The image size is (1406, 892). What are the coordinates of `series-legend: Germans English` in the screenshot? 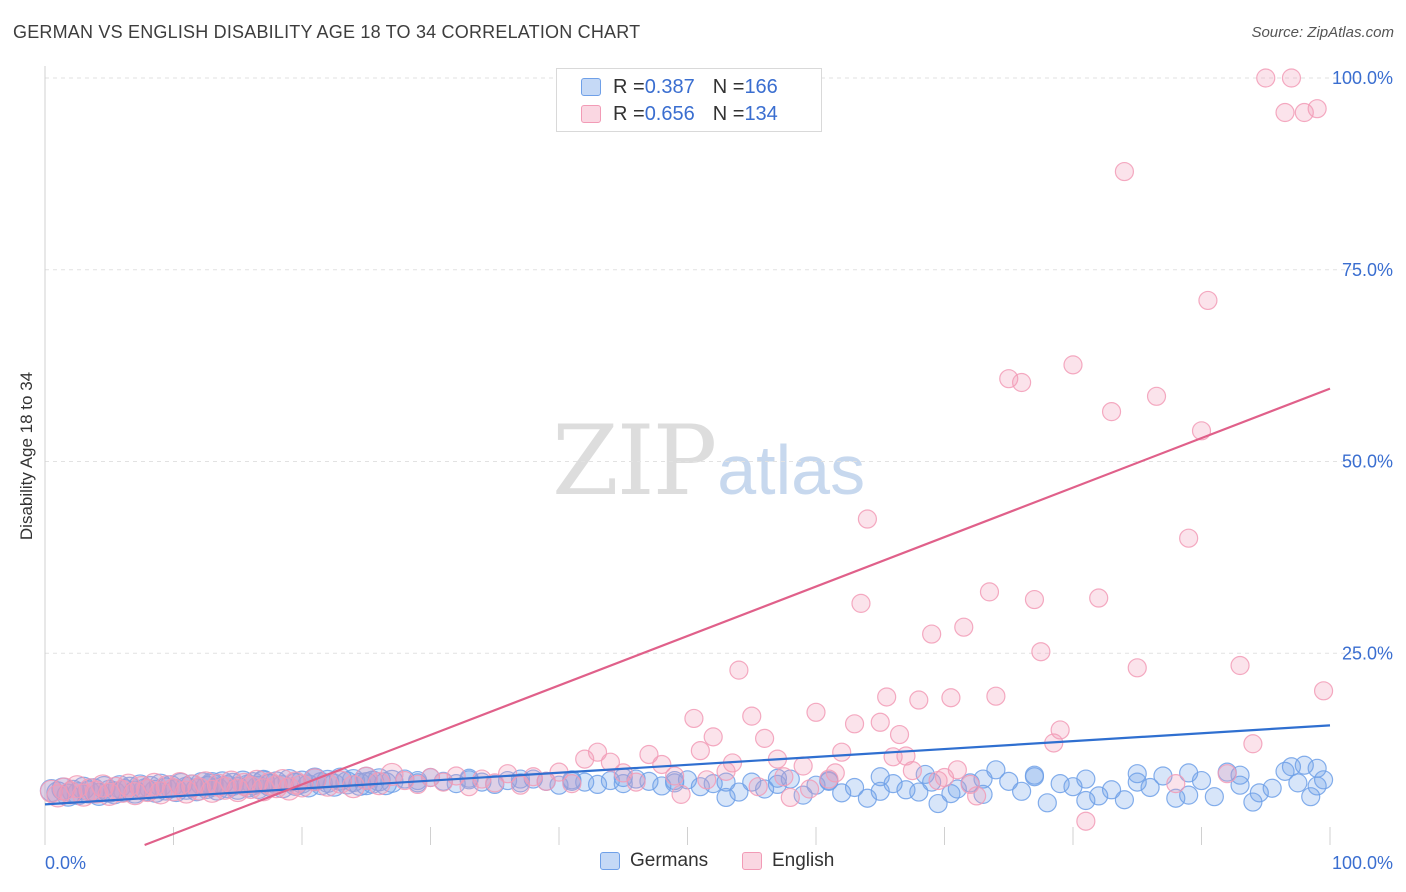 It's located at (703, 864).